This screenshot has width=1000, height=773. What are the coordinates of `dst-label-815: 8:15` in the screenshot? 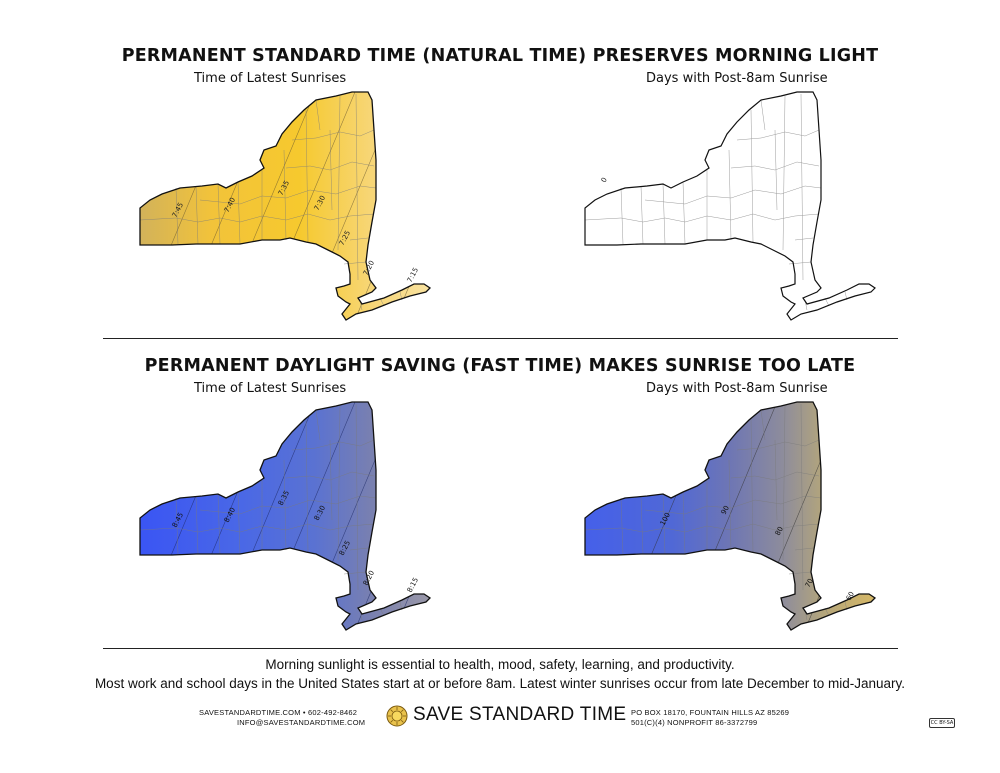 It's located at (413, 585).